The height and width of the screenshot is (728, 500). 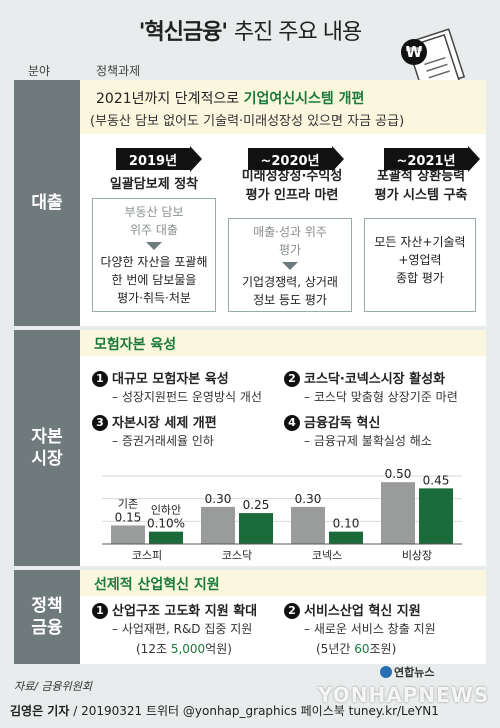 I want to click on source-note: 자료/ 금융위원회, so click(x=53, y=686).